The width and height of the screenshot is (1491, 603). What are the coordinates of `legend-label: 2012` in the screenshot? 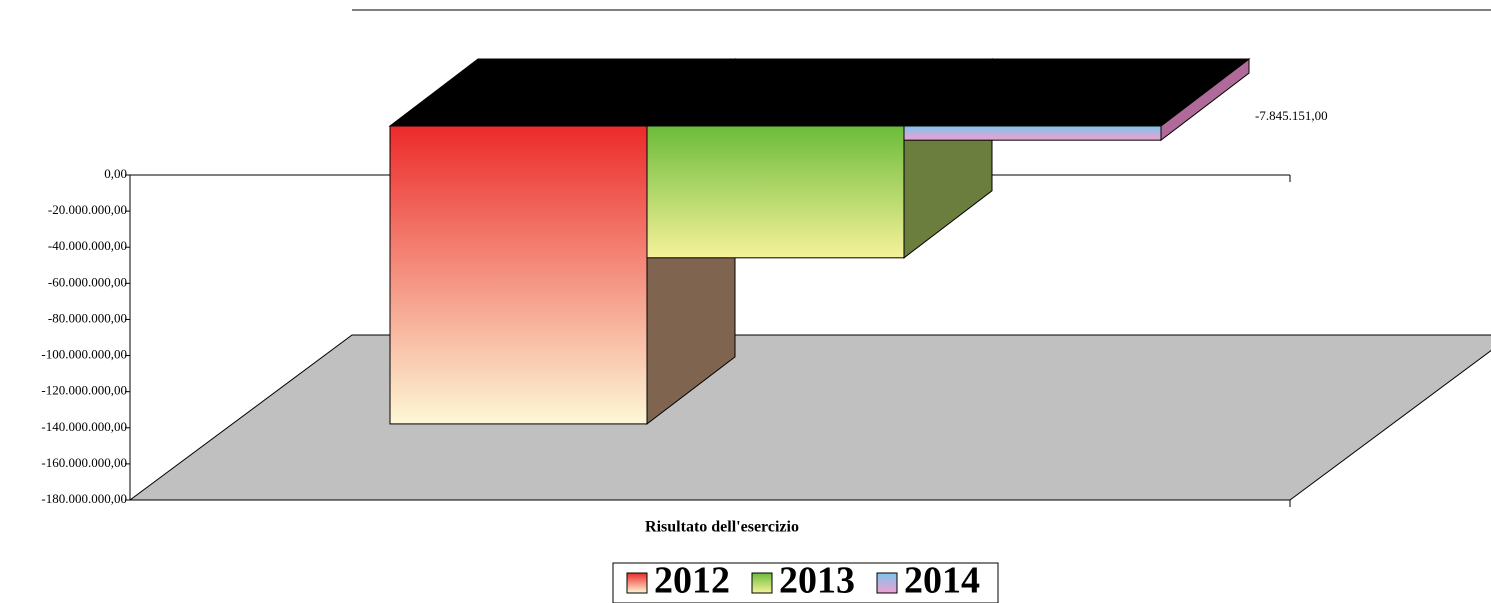 It's located at (692, 581).